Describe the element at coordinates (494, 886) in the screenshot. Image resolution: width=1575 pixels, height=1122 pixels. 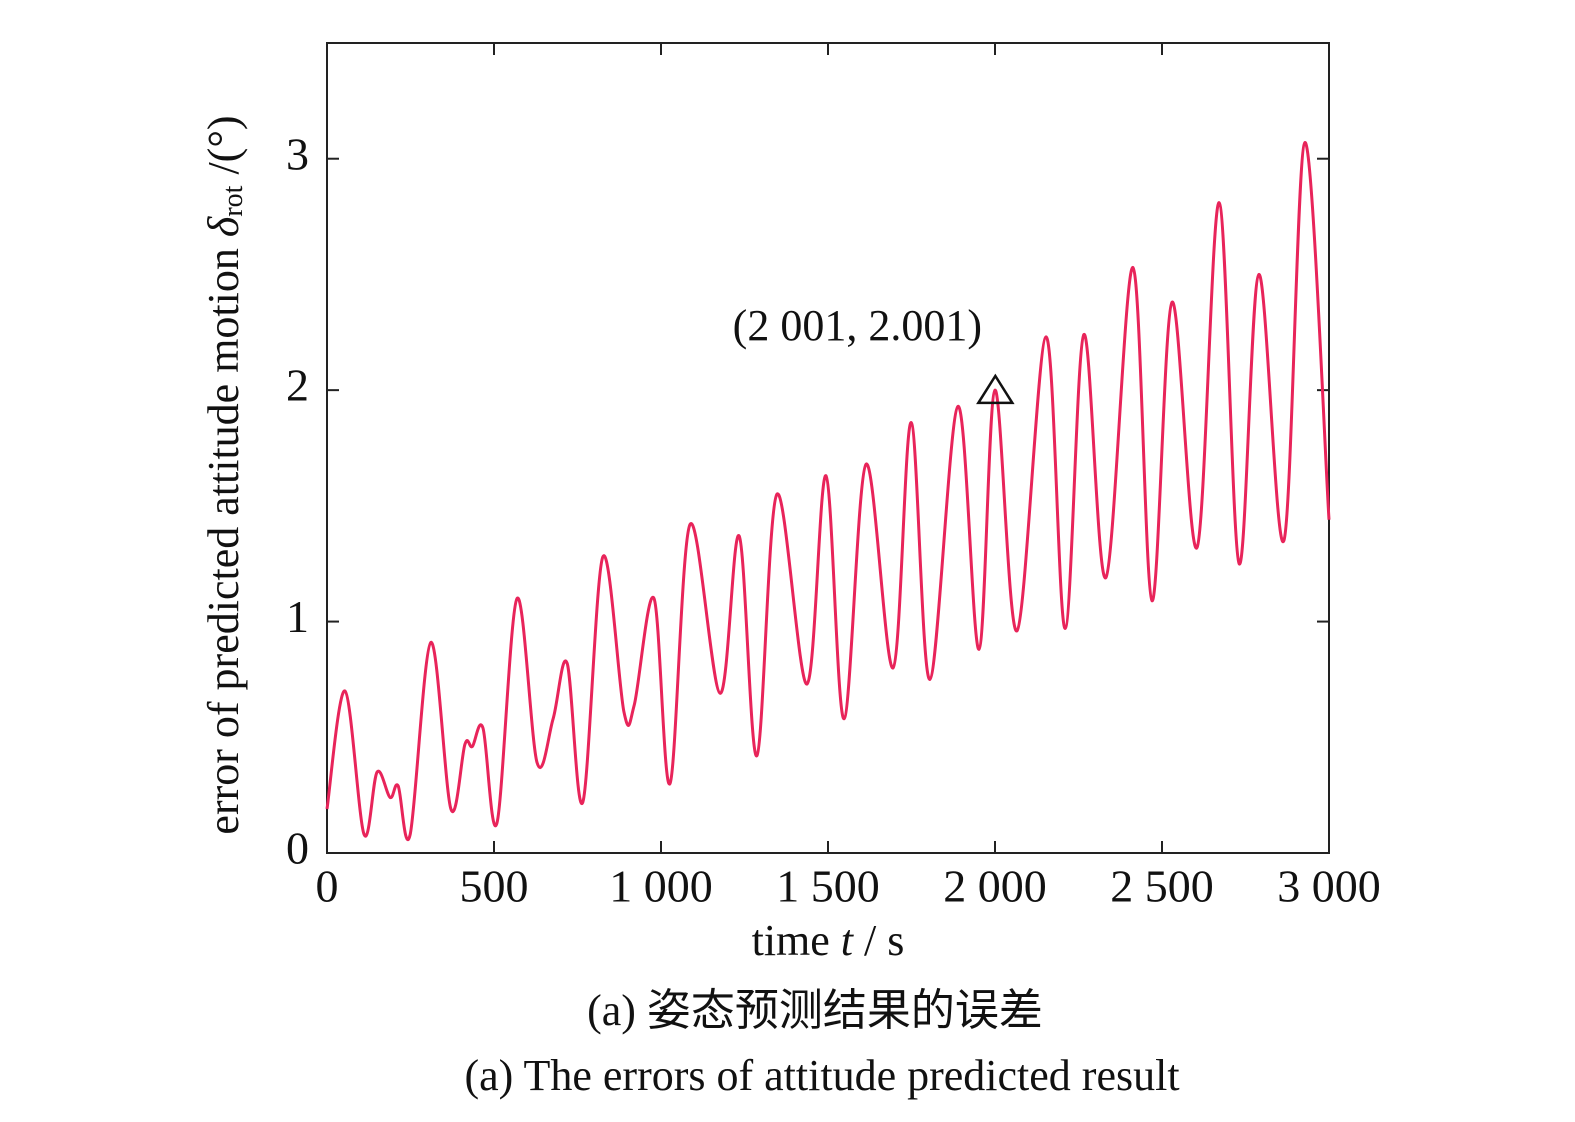
I see `x-tick-label: 500` at that location.